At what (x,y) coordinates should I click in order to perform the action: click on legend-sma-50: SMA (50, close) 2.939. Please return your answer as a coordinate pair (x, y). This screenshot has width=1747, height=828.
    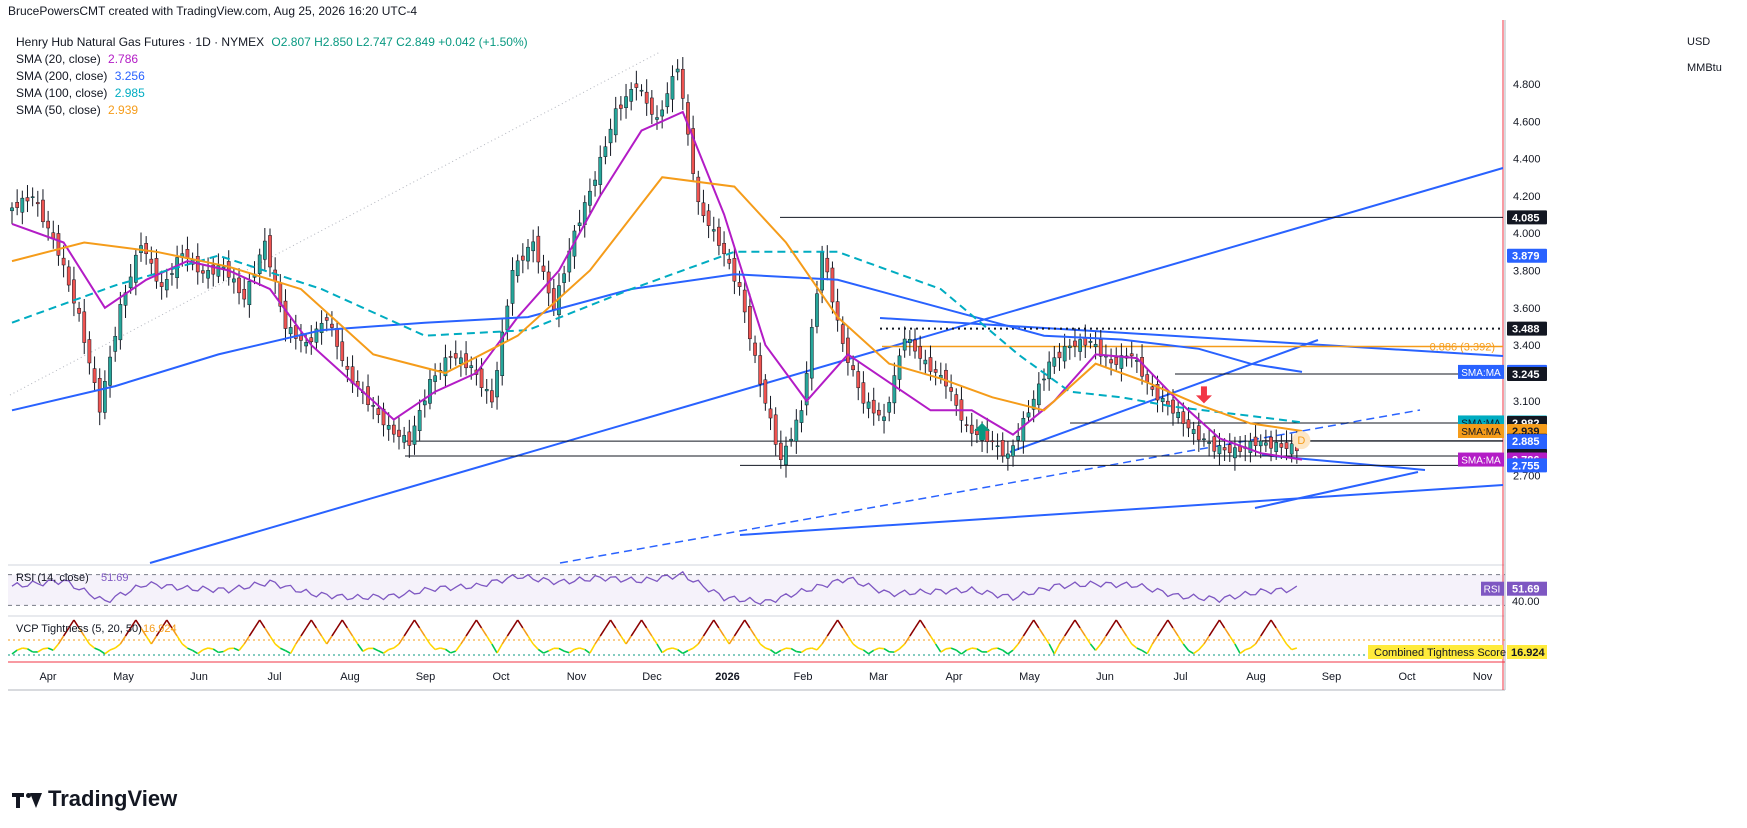
    Looking at the image, I should click on (272, 110).